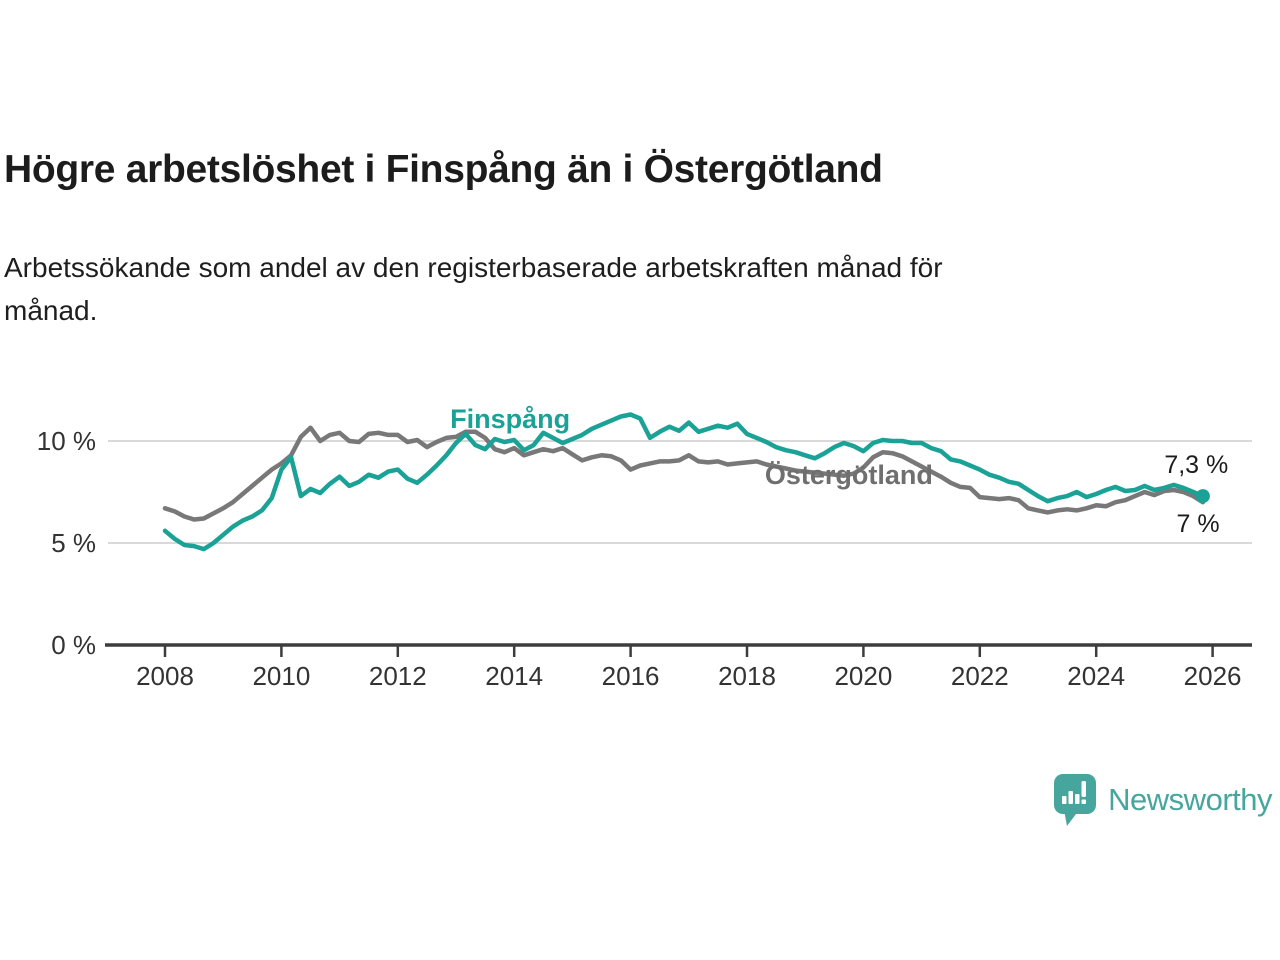 This screenshot has width=1280, height=960. Describe the element at coordinates (863, 676) in the screenshot. I see `x-axis-label-2020: 2020` at that location.